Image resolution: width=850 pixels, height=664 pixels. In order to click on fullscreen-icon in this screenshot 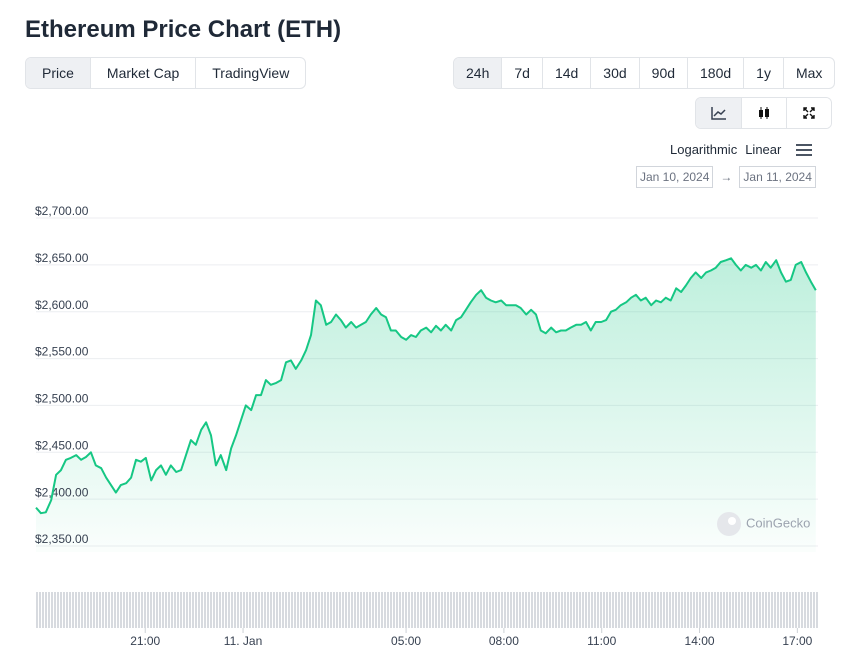, I will do `click(809, 113)`.